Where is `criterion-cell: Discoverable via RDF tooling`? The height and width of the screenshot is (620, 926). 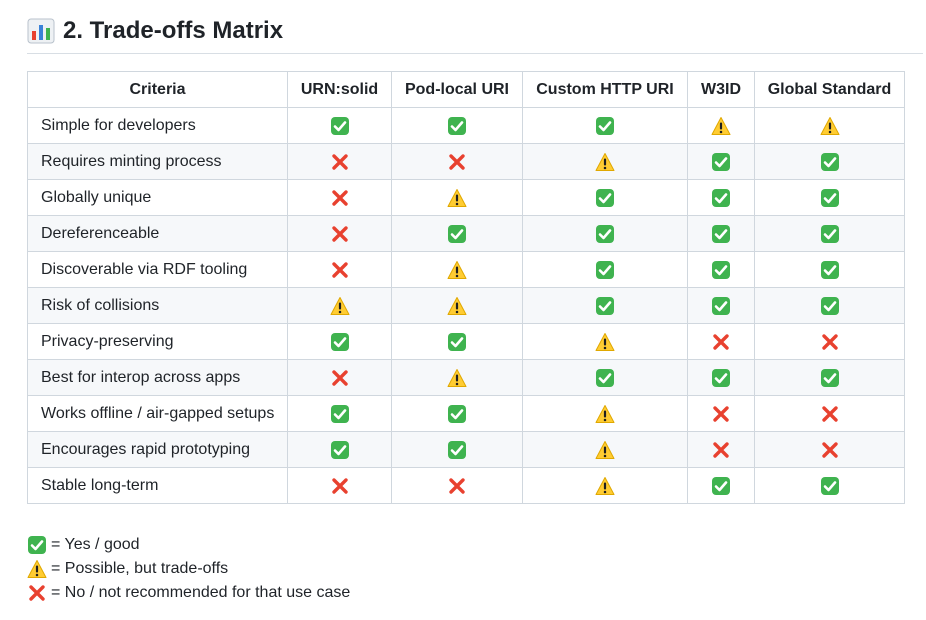
criterion-cell: Discoverable via RDF tooling is located at coordinates (157, 269).